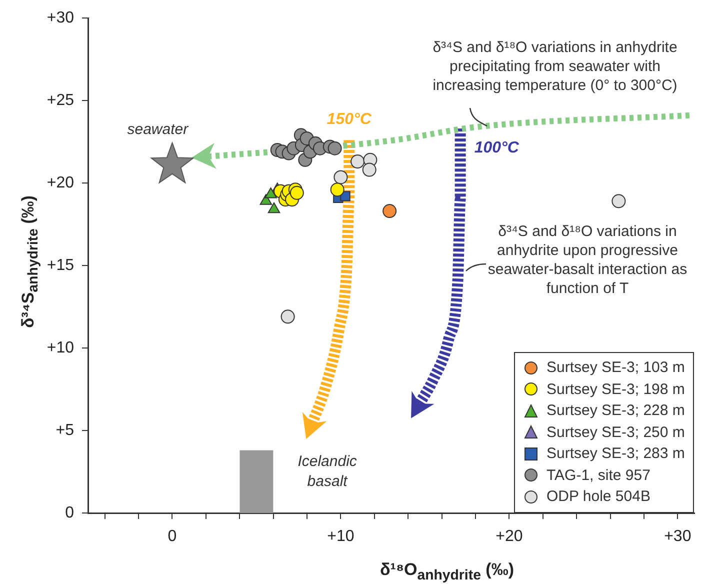 Image resolution: width=702 pixels, height=584 pixels. What do you see at coordinates (555, 66) in the screenshot?
I see `annotation: δ³⁴S and δ¹⁸O variations in anhydrite precipitating from seawater with increasing temperature (0° to 300°C)` at bounding box center [555, 66].